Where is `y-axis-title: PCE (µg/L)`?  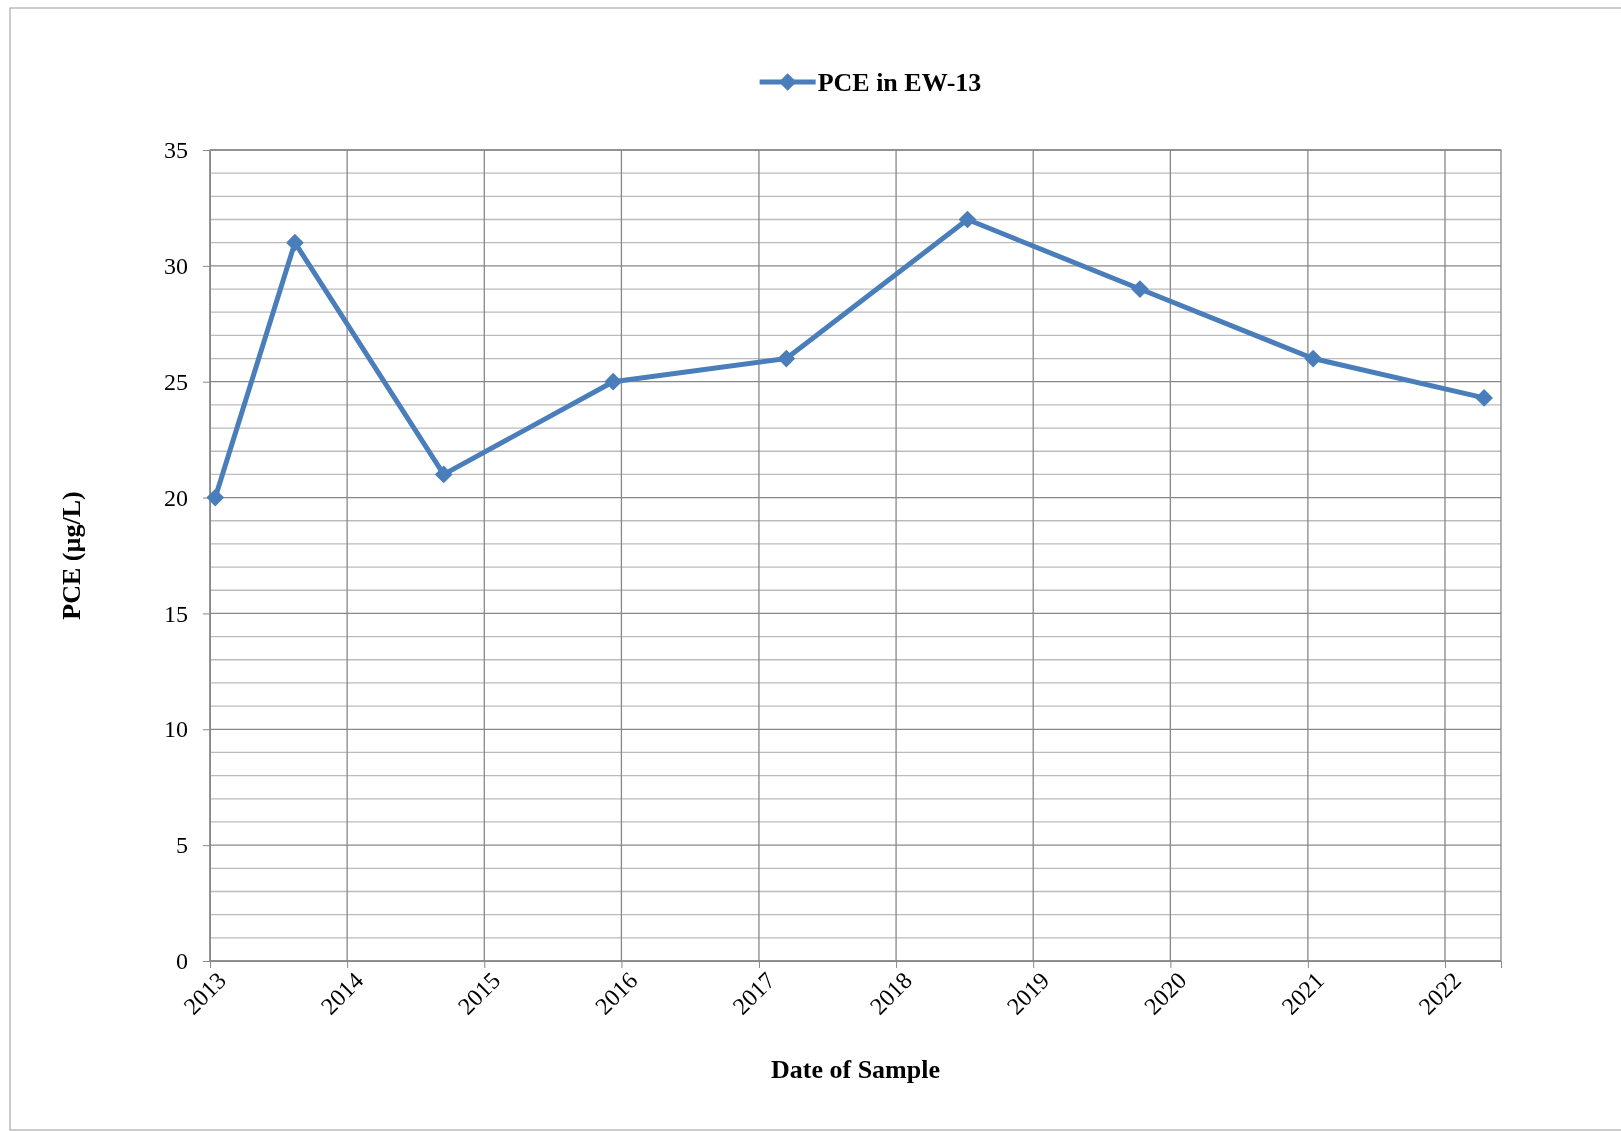 y-axis-title: PCE (µg/L) is located at coordinates (71, 555).